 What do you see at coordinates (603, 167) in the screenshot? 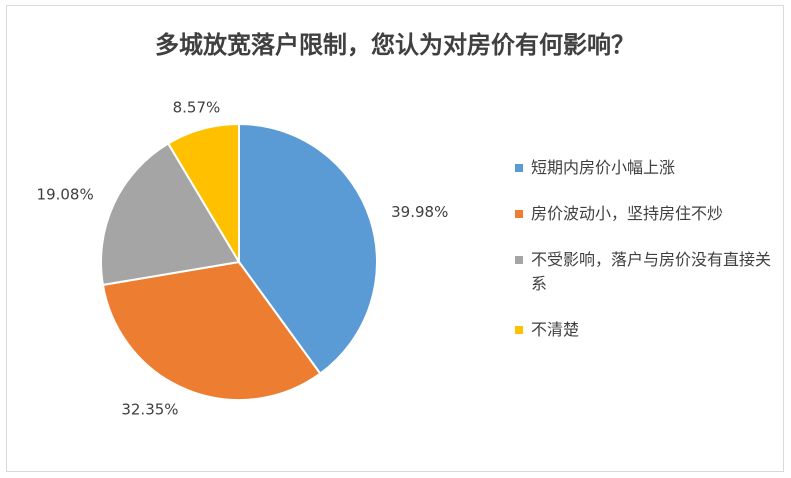
I see `legend-label: 短期内房价小幅上涨` at bounding box center [603, 167].